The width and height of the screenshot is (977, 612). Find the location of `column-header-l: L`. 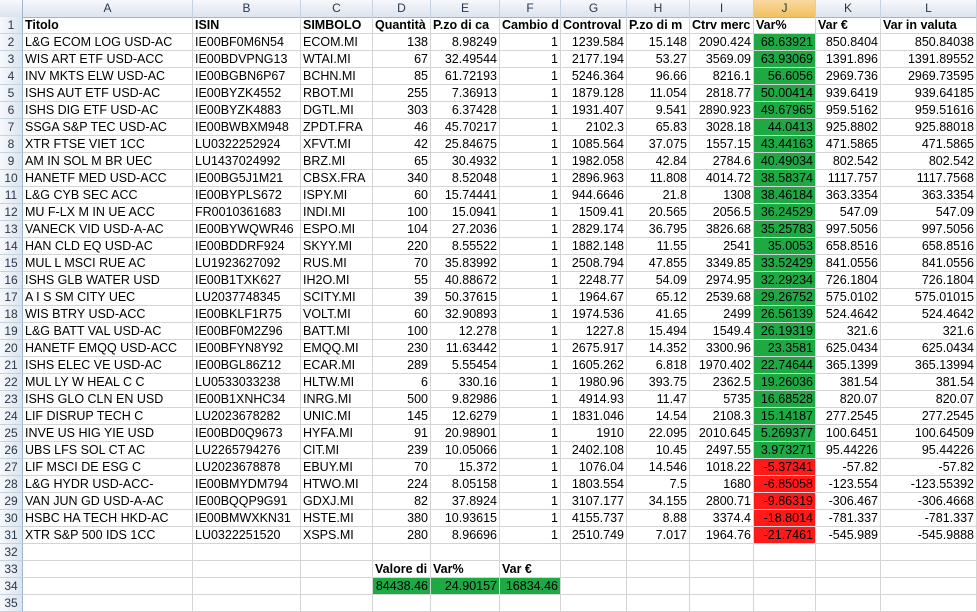

column-header-l: L is located at coordinates (929, 8).